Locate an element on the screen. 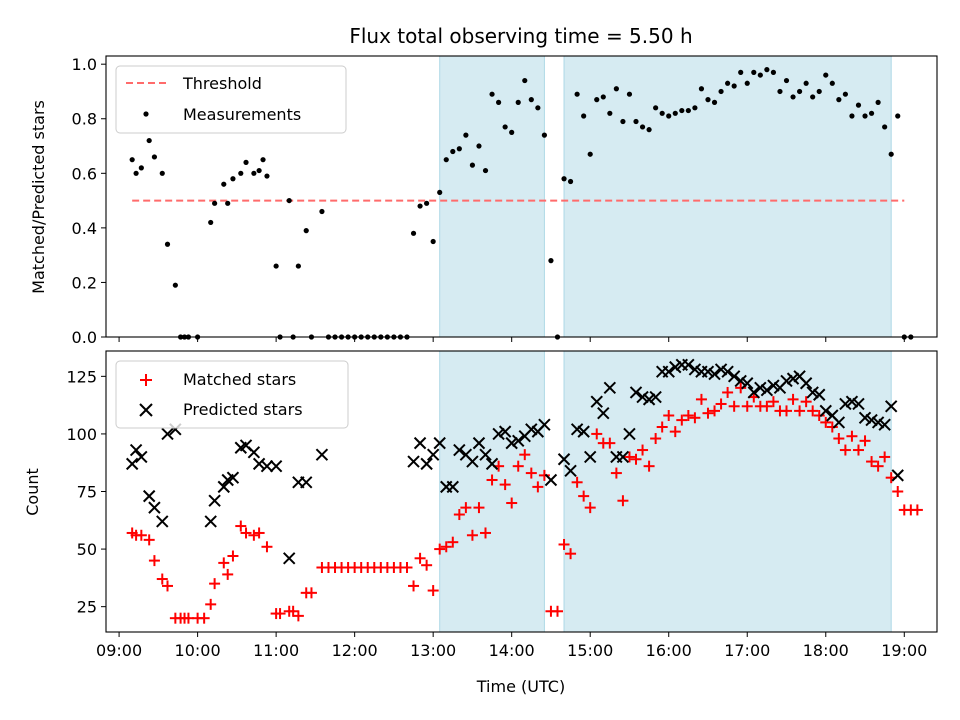 This screenshot has width=960, height=720. chart-title: Flux total observing time = 5.50 h is located at coordinates (520, 36).